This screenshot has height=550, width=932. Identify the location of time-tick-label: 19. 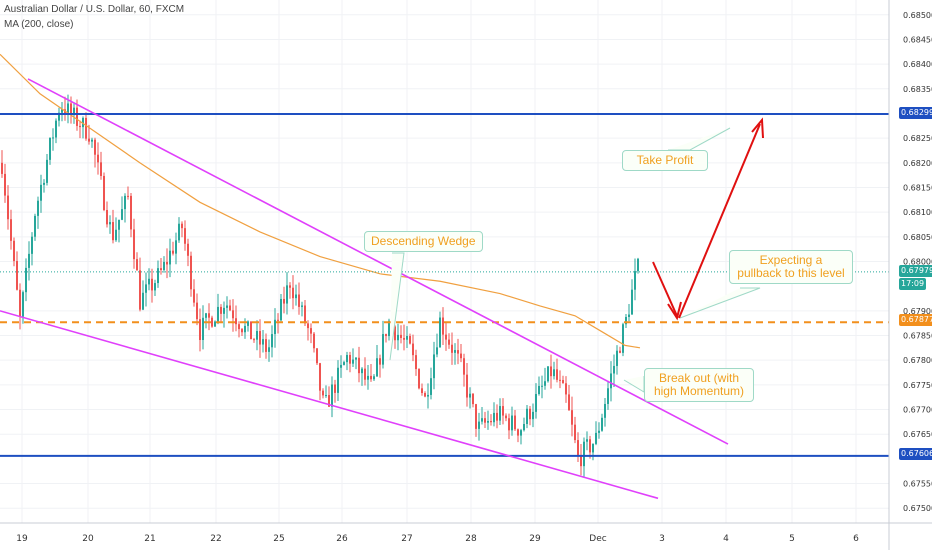
(22, 539).